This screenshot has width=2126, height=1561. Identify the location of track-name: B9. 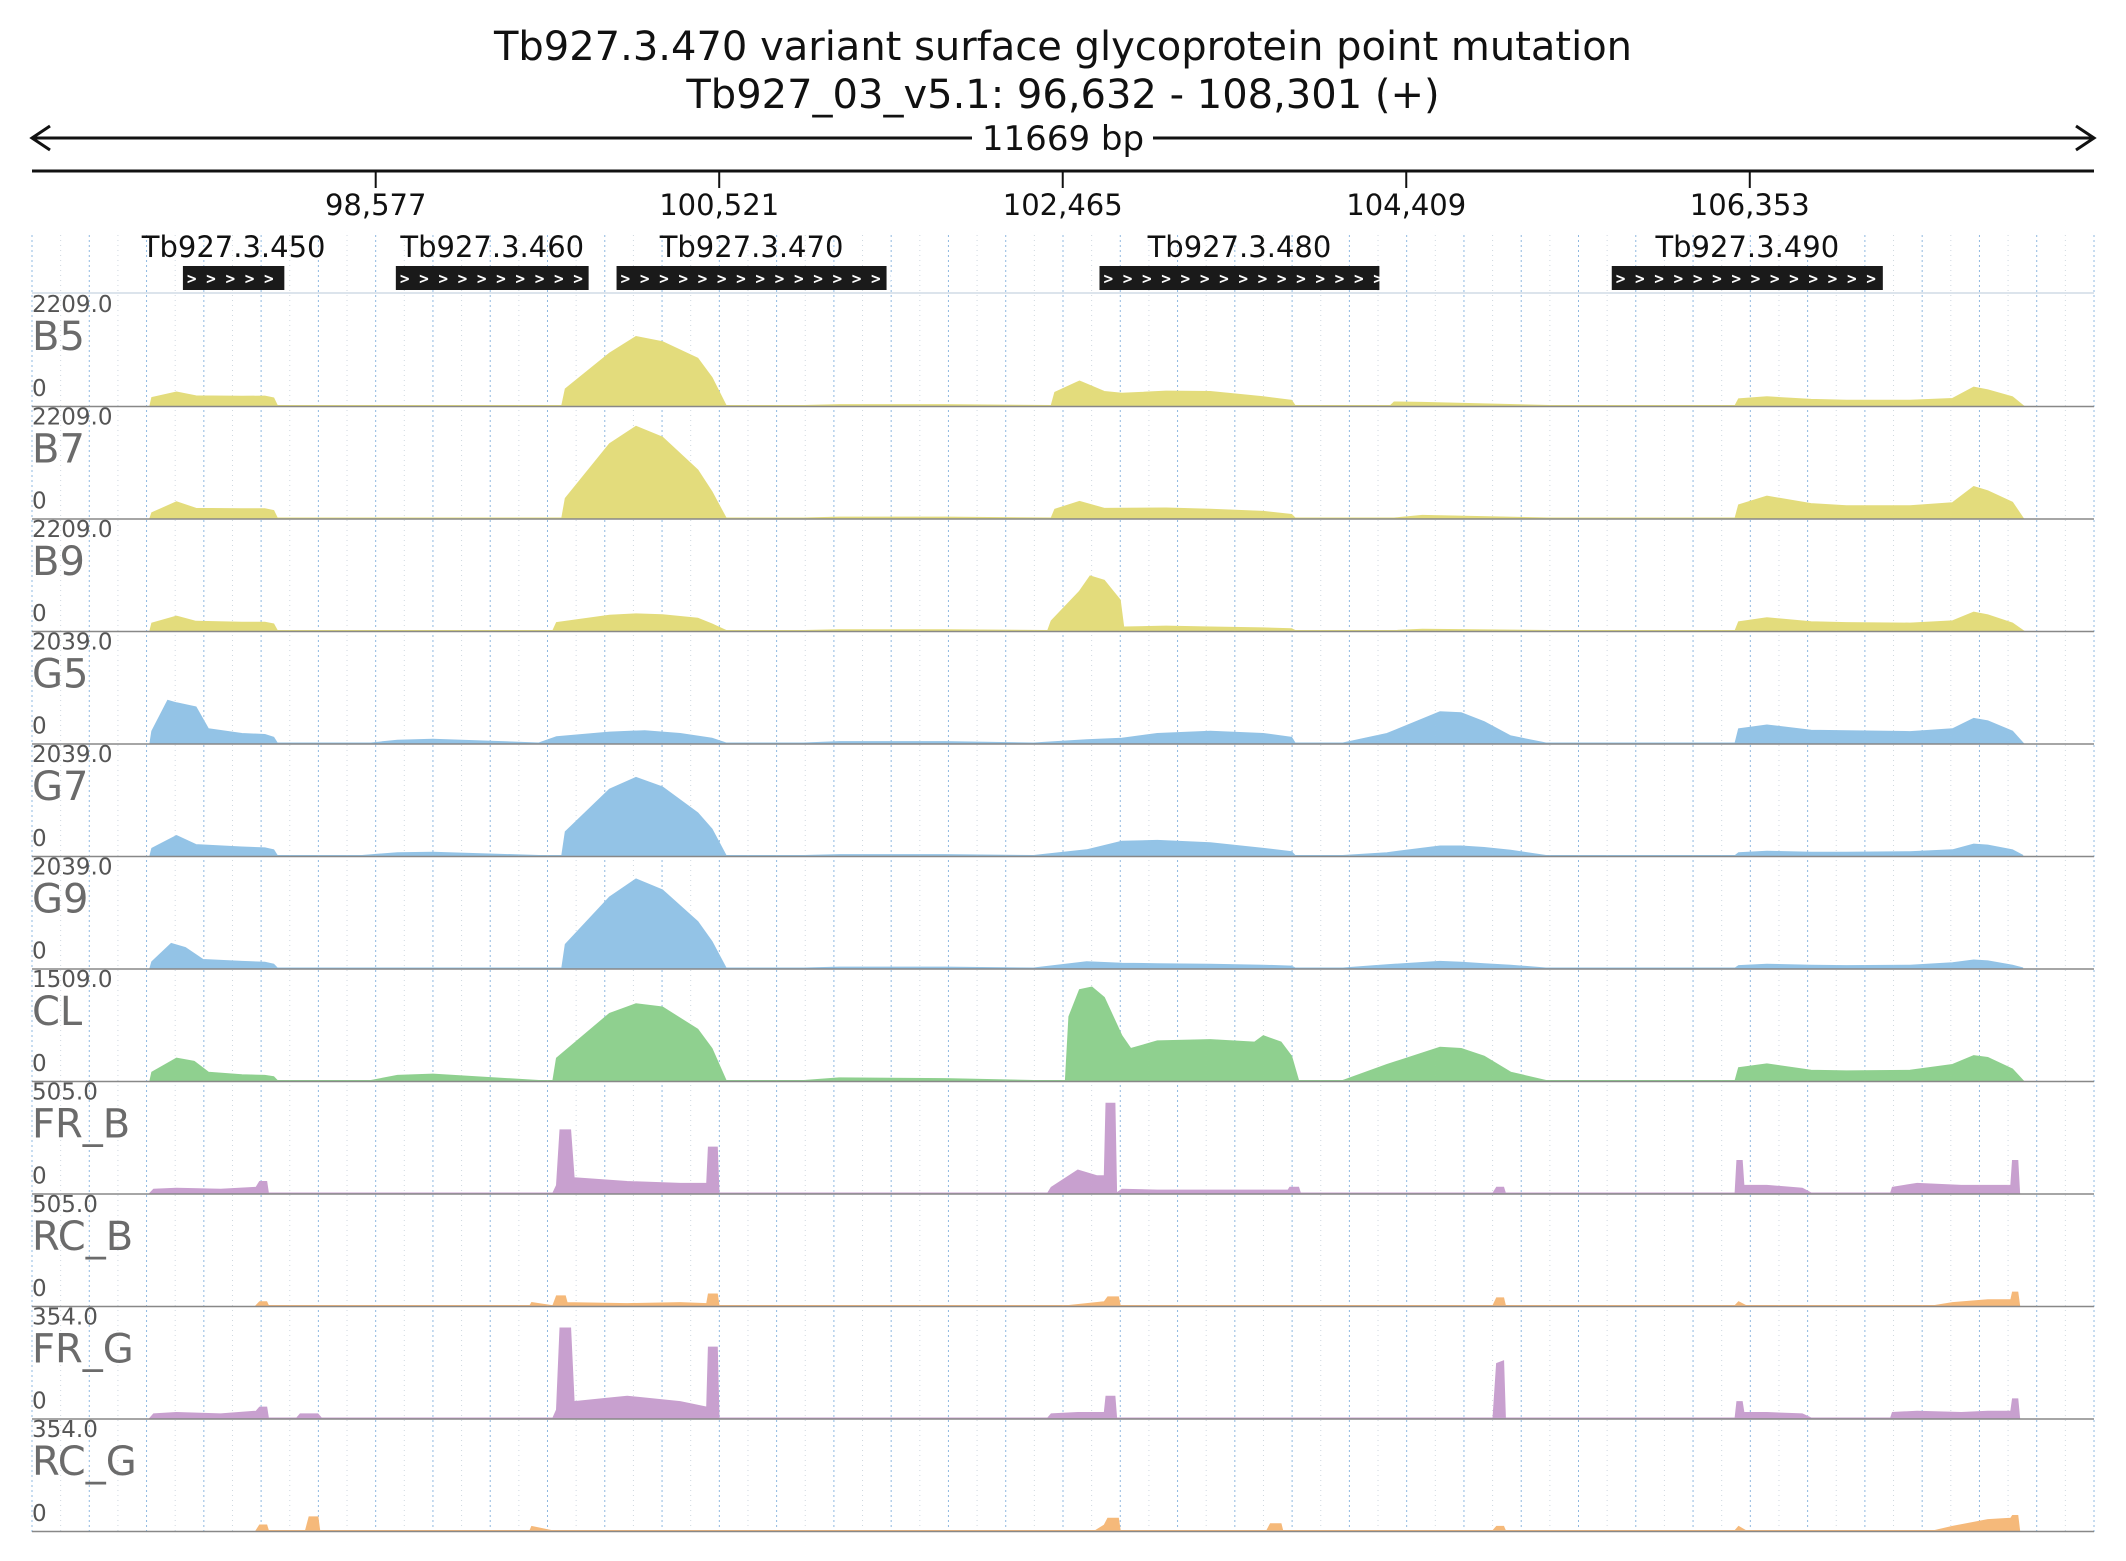
(58, 562).